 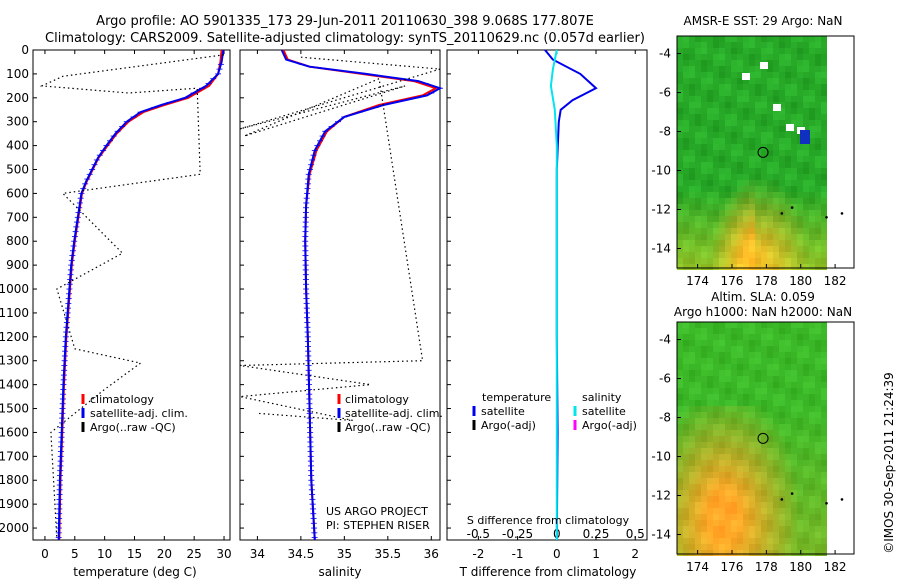 What do you see at coordinates (503, 411) in the screenshot?
I see `legend-t-satellite: satellite` at bounding box center [503, 411].